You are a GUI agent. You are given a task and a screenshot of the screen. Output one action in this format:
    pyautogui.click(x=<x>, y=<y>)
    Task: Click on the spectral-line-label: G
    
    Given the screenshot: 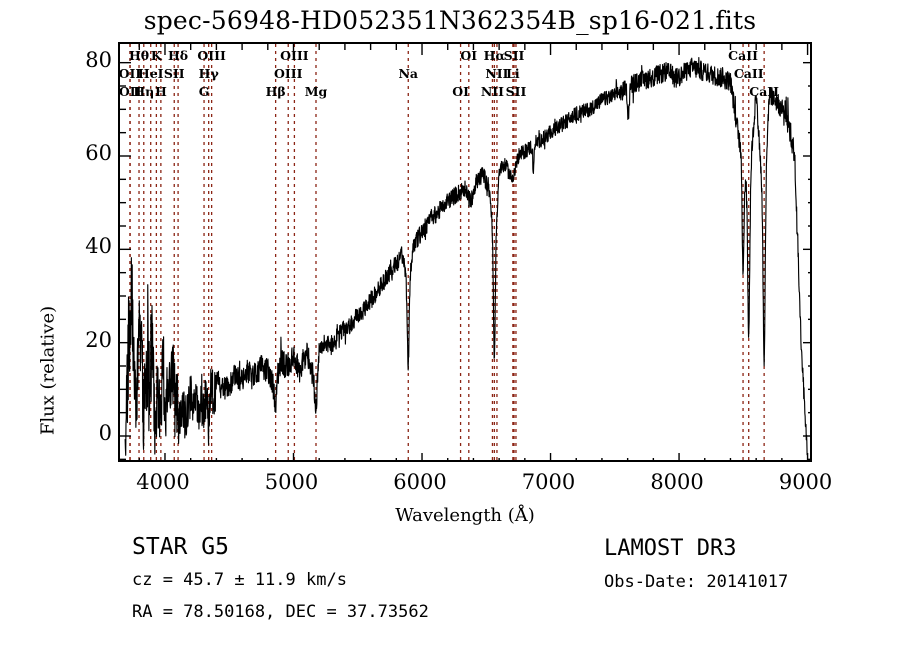 What is the action you would take?
    pyautogui.click(x=204, y=91)
    